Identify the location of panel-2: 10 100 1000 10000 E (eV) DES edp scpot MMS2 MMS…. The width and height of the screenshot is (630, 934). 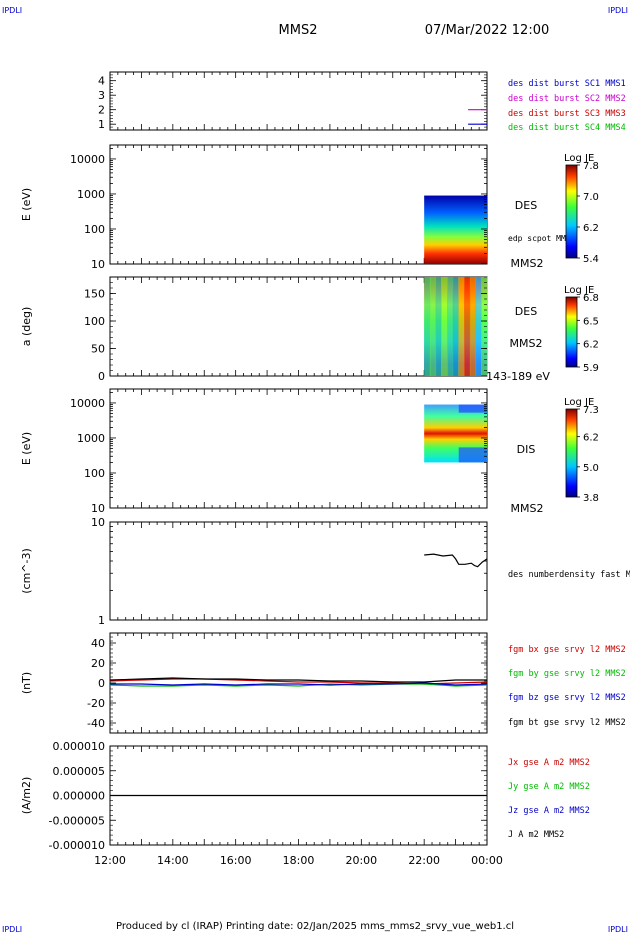
(309, 207).